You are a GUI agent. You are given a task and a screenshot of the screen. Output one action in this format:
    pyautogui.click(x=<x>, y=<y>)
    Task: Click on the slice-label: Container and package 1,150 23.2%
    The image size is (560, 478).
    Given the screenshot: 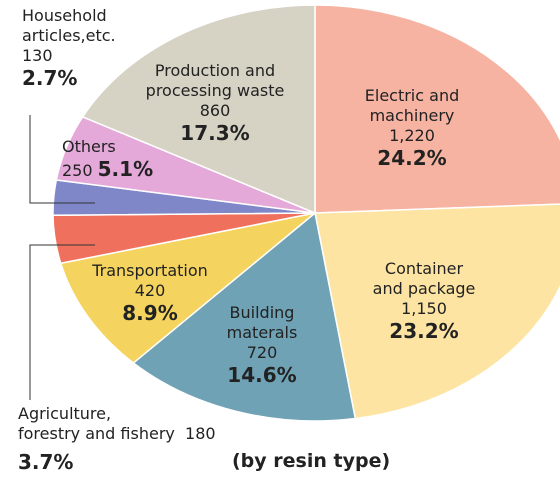 What is the action you would take?
    pyautogui.click(x=424, y=301)
    